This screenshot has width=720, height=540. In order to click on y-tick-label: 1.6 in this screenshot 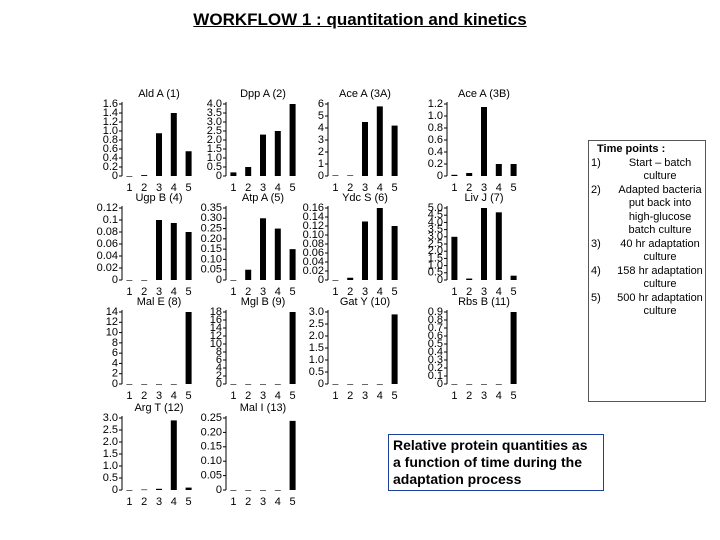, I will do `click(110, 104)`.